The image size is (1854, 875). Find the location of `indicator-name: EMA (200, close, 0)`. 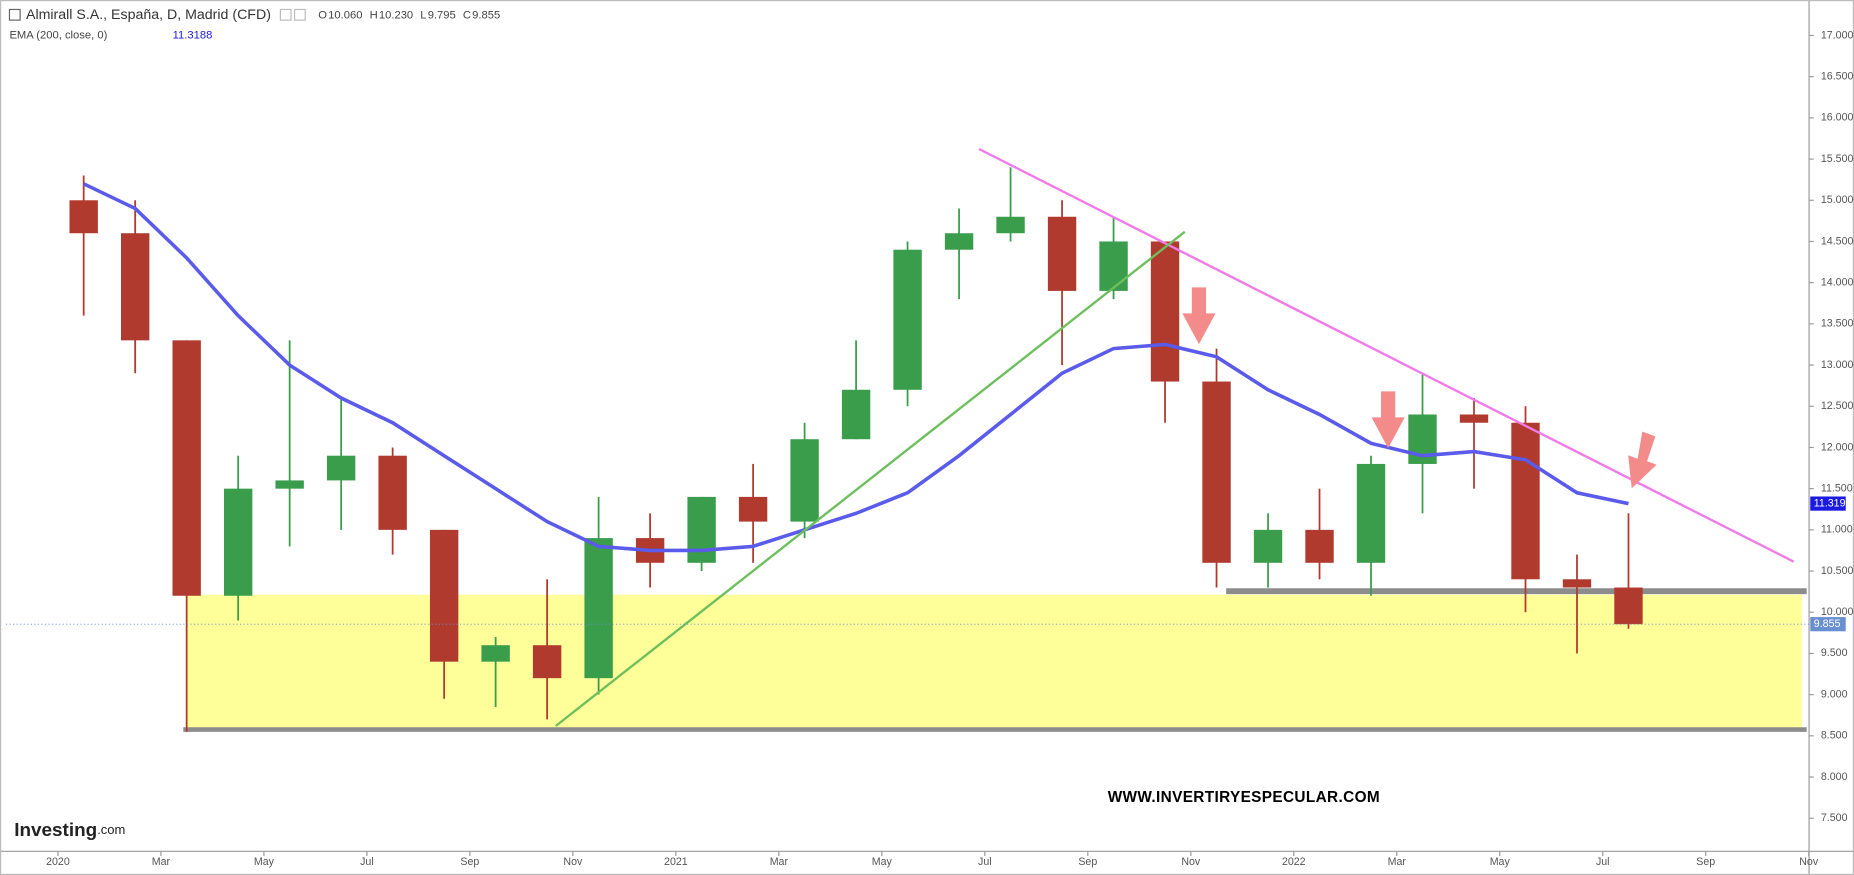

indicator-name: EMA (200, close, 0) is located at coordinates (58, 35).